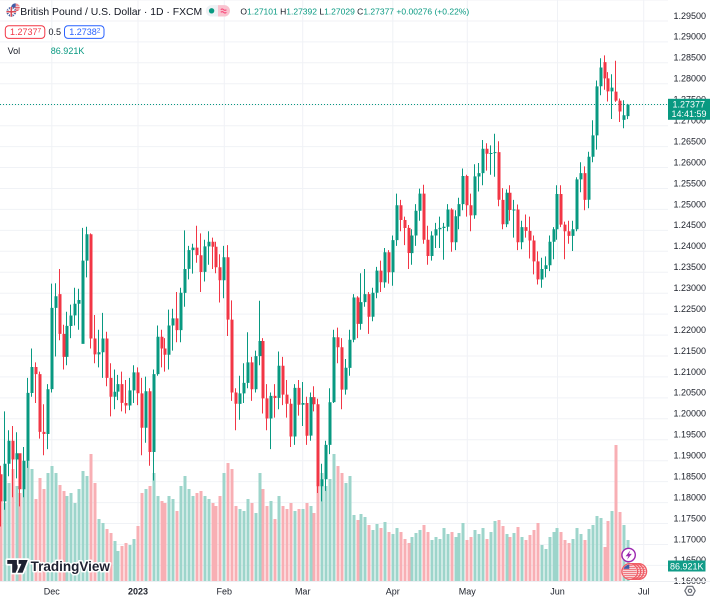 The width and height of the screenshot is (710, 605). What do you see at coordinates (468, 592) in the screenshot?
I see `svg-text: May` at bounding box center [468, 592].